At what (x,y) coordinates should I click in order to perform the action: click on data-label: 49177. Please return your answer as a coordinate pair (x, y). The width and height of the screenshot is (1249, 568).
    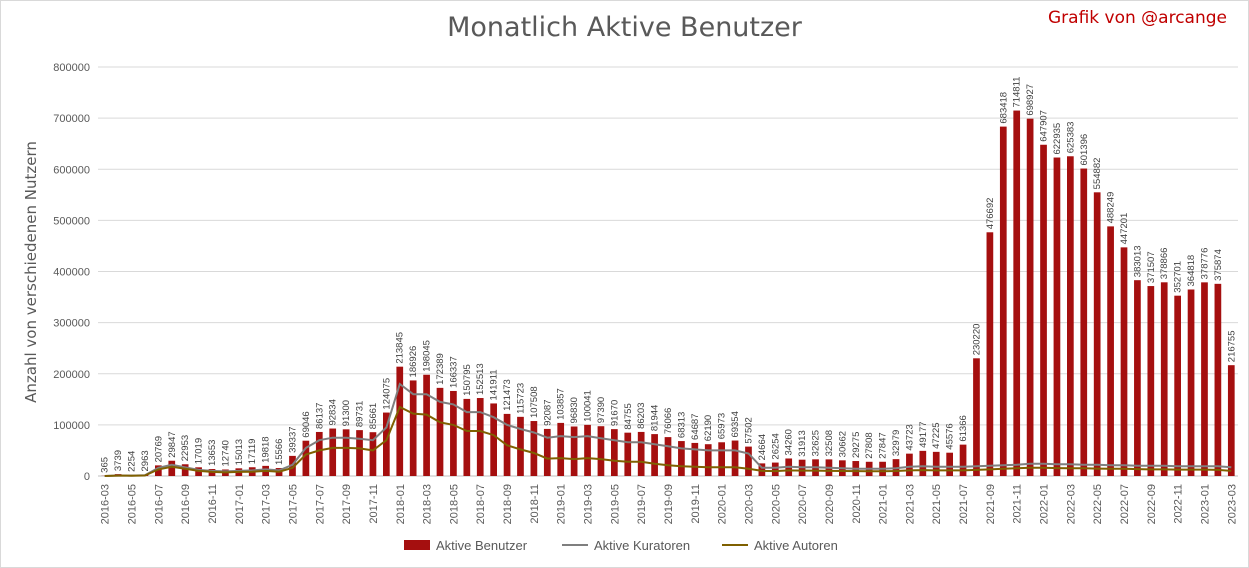
    Looking at the image, I should click on (923, 434).